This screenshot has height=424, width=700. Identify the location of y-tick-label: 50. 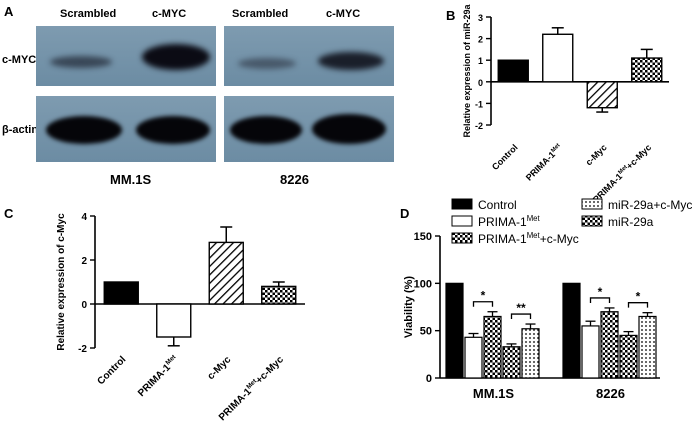
(426, 332).